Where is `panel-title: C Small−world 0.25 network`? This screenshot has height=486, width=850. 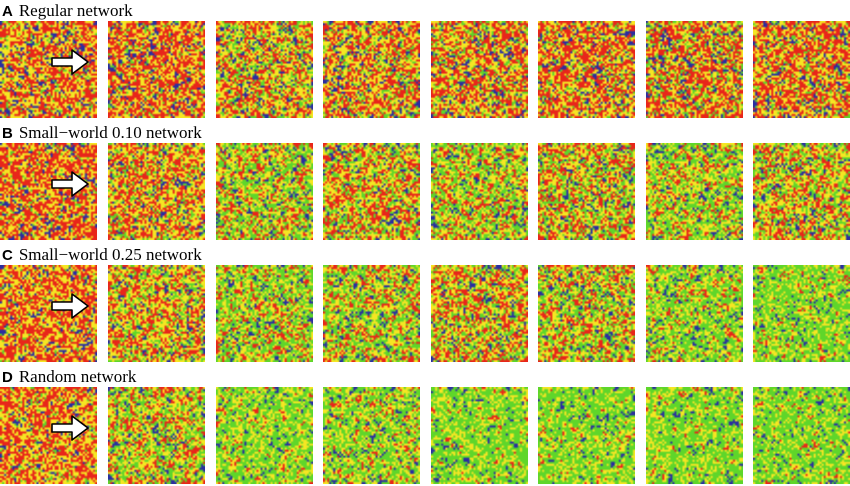 panel-title: C Small−world 0.25 network is located at coordinates (102, 255).